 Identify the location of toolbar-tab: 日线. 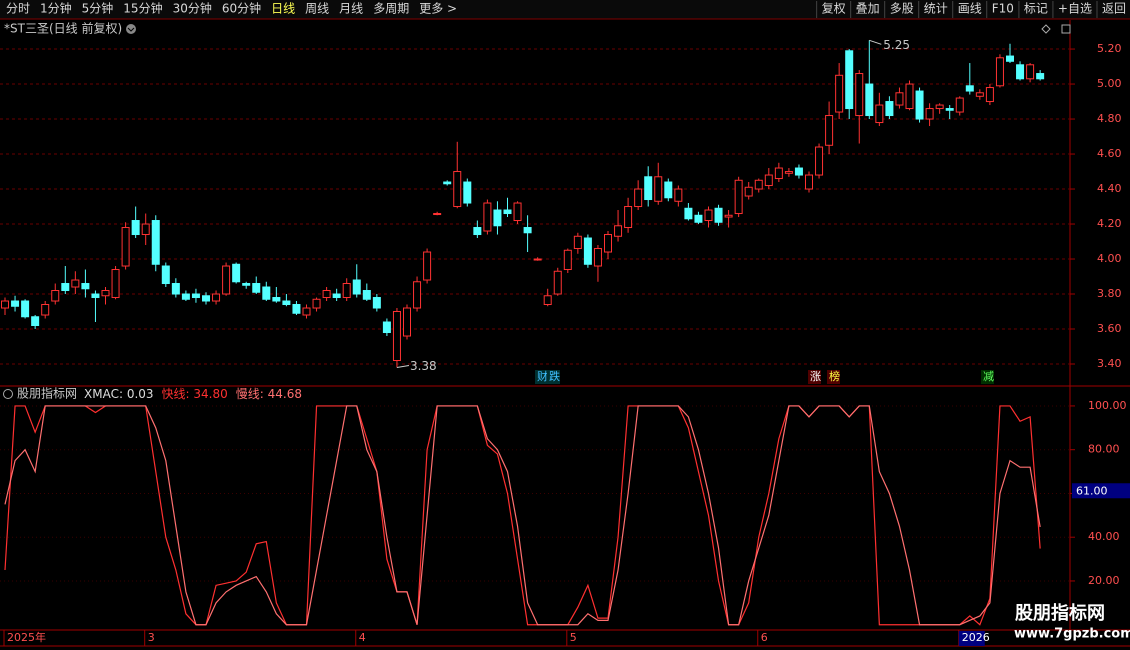
(283, 9).